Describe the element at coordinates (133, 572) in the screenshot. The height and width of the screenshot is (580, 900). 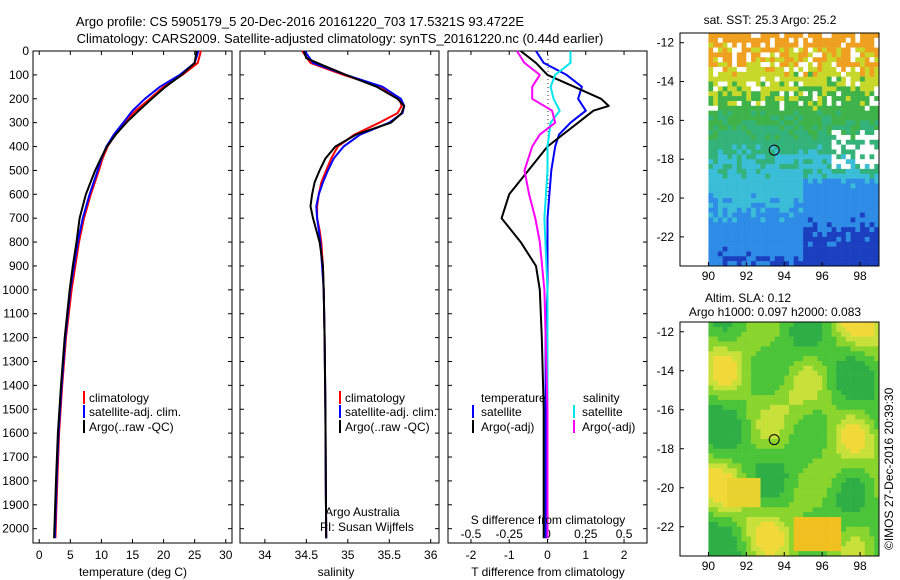
I see `temperature-x-label: temperature (deg C)` at that location.